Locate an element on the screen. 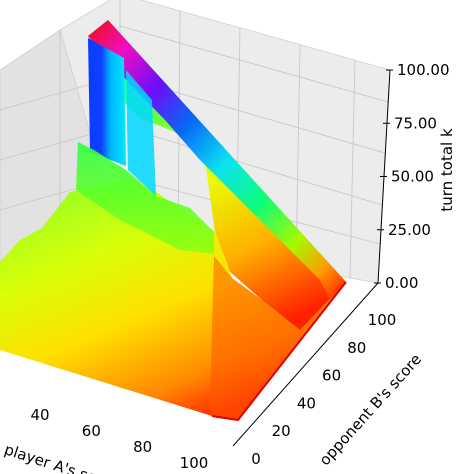 This screenshot has height=474, width=474. y-tick-label: 100 is located at coordinates (382, 320).